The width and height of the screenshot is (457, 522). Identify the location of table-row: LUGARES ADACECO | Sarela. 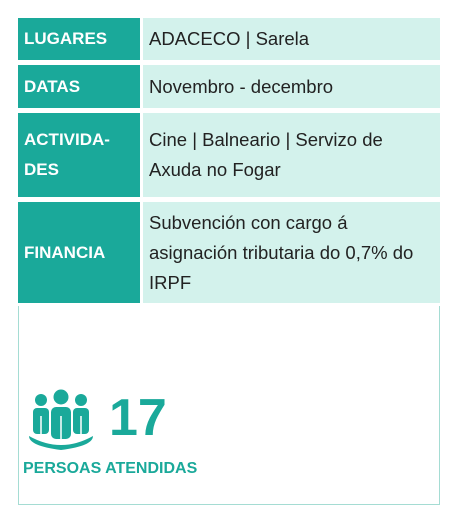
(229, 39).